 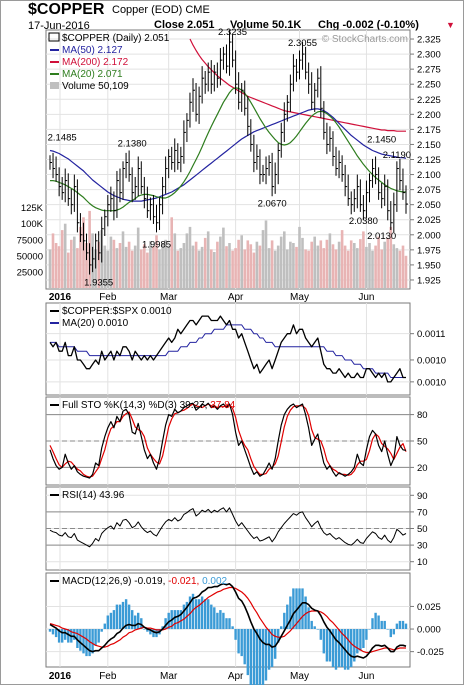 What do you see at coordinates (117, 311) in the screenshot?
I see `legend-ratio-part: $COPPER:$SPX 0.0010` at bounding box center [117, 311].